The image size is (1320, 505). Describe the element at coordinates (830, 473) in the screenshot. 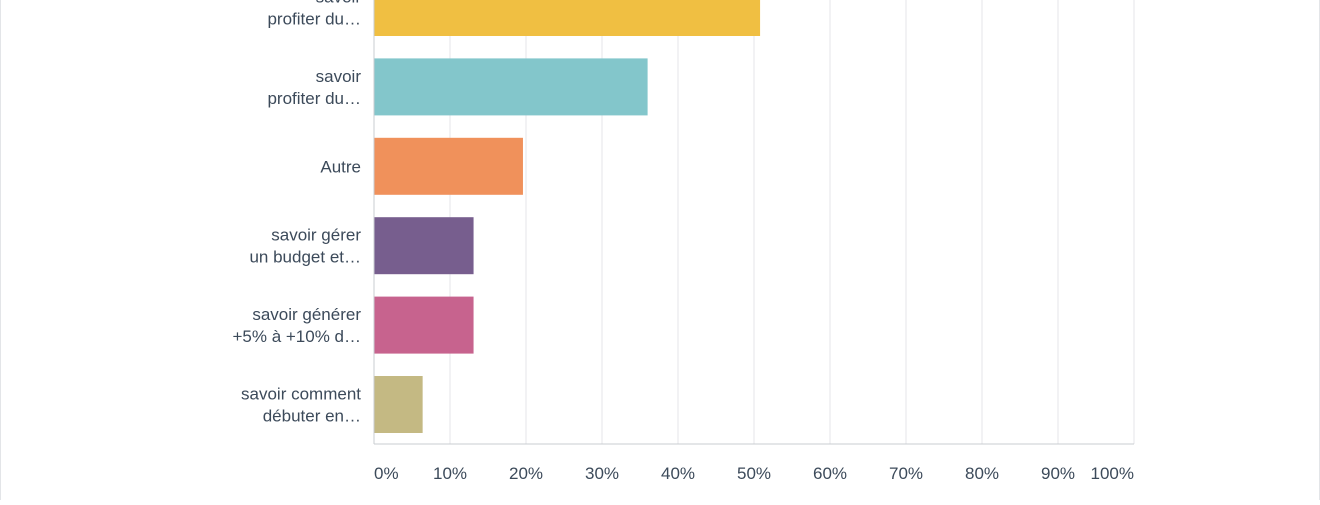

I see `x-tick-label: 60%` at that location.